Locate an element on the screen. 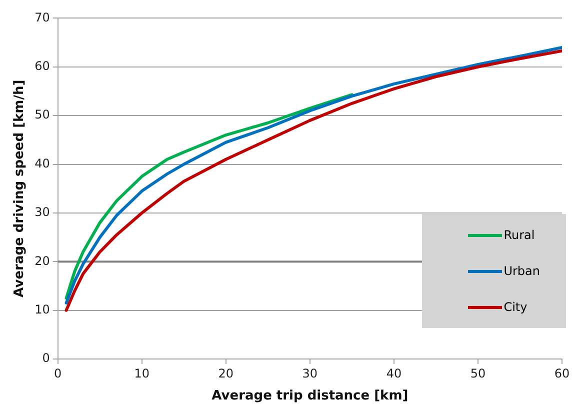 This screenshot has height=416, width=582. y-tick-label: 70 is located at coordinates (42, 17).